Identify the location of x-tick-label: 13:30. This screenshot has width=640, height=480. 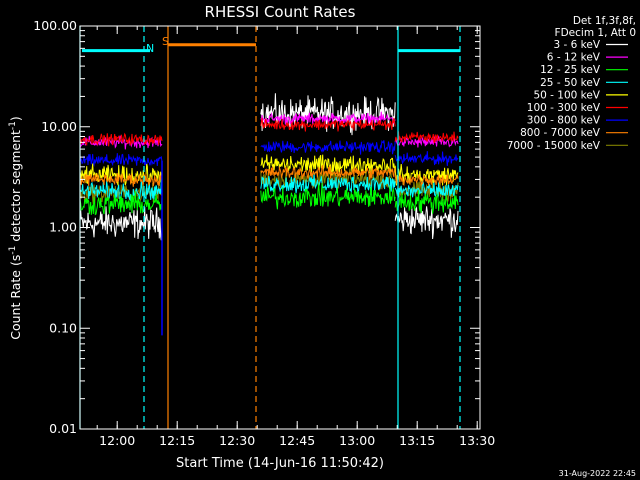
(477, 440).